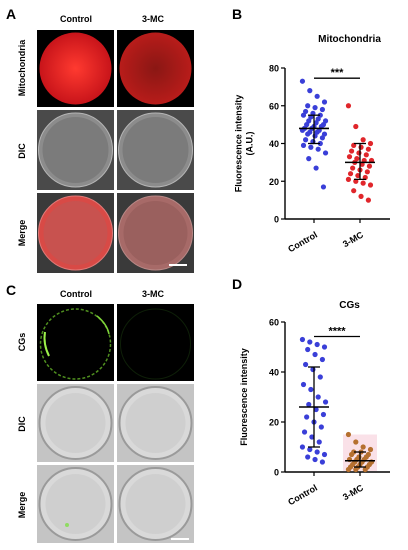  I want to click on image-merge-control-a, so click(75, 233).